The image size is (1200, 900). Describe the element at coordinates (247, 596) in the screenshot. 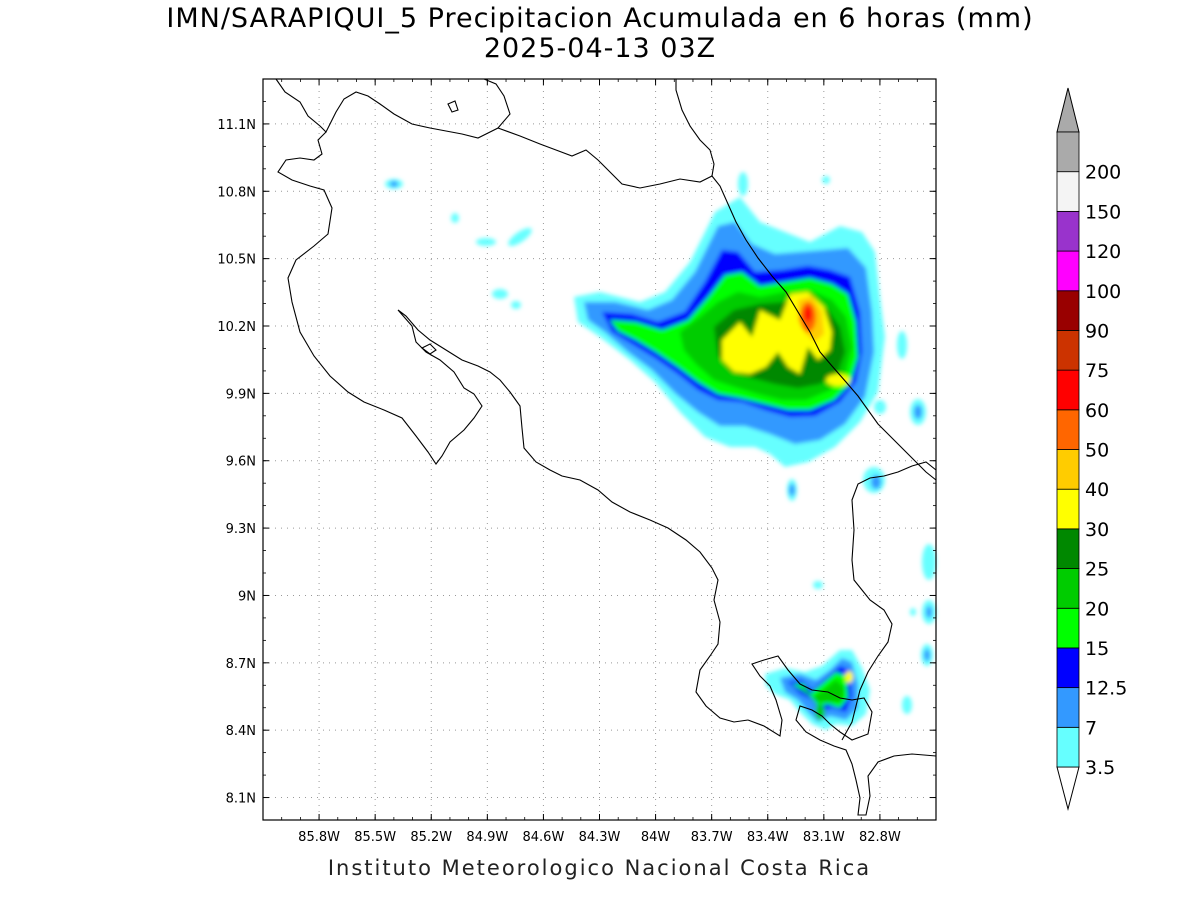

I see `lat-tick-label: 9N` at that location.